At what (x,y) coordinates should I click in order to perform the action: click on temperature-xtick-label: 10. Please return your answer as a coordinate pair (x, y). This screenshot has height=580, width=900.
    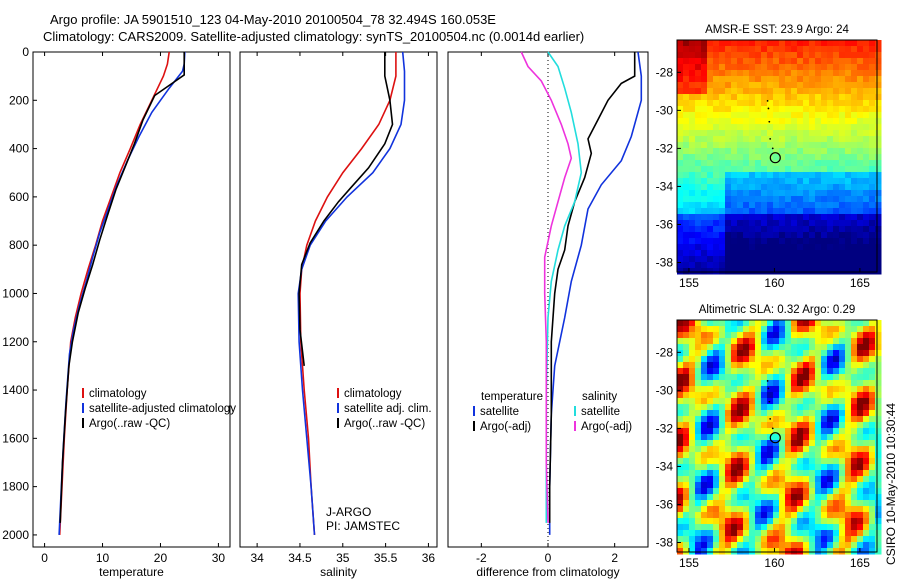
    Looking at the image, I should click on (103, 558).